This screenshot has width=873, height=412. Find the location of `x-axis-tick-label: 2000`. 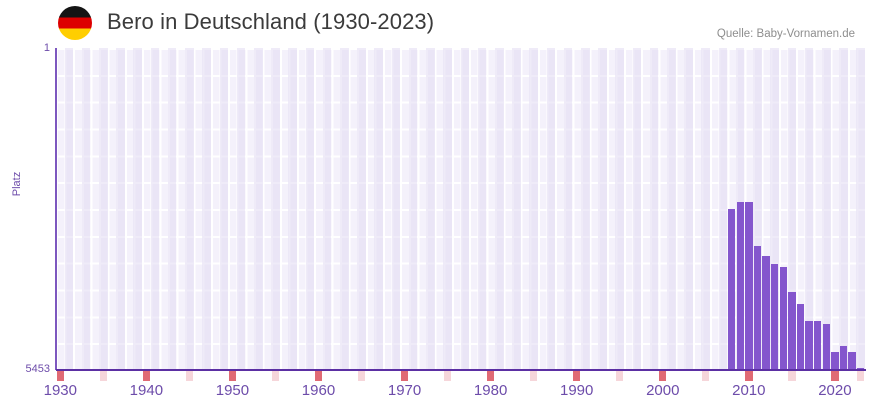

x-axis-tick-label: 2000 is located at coordinates (663, 390).